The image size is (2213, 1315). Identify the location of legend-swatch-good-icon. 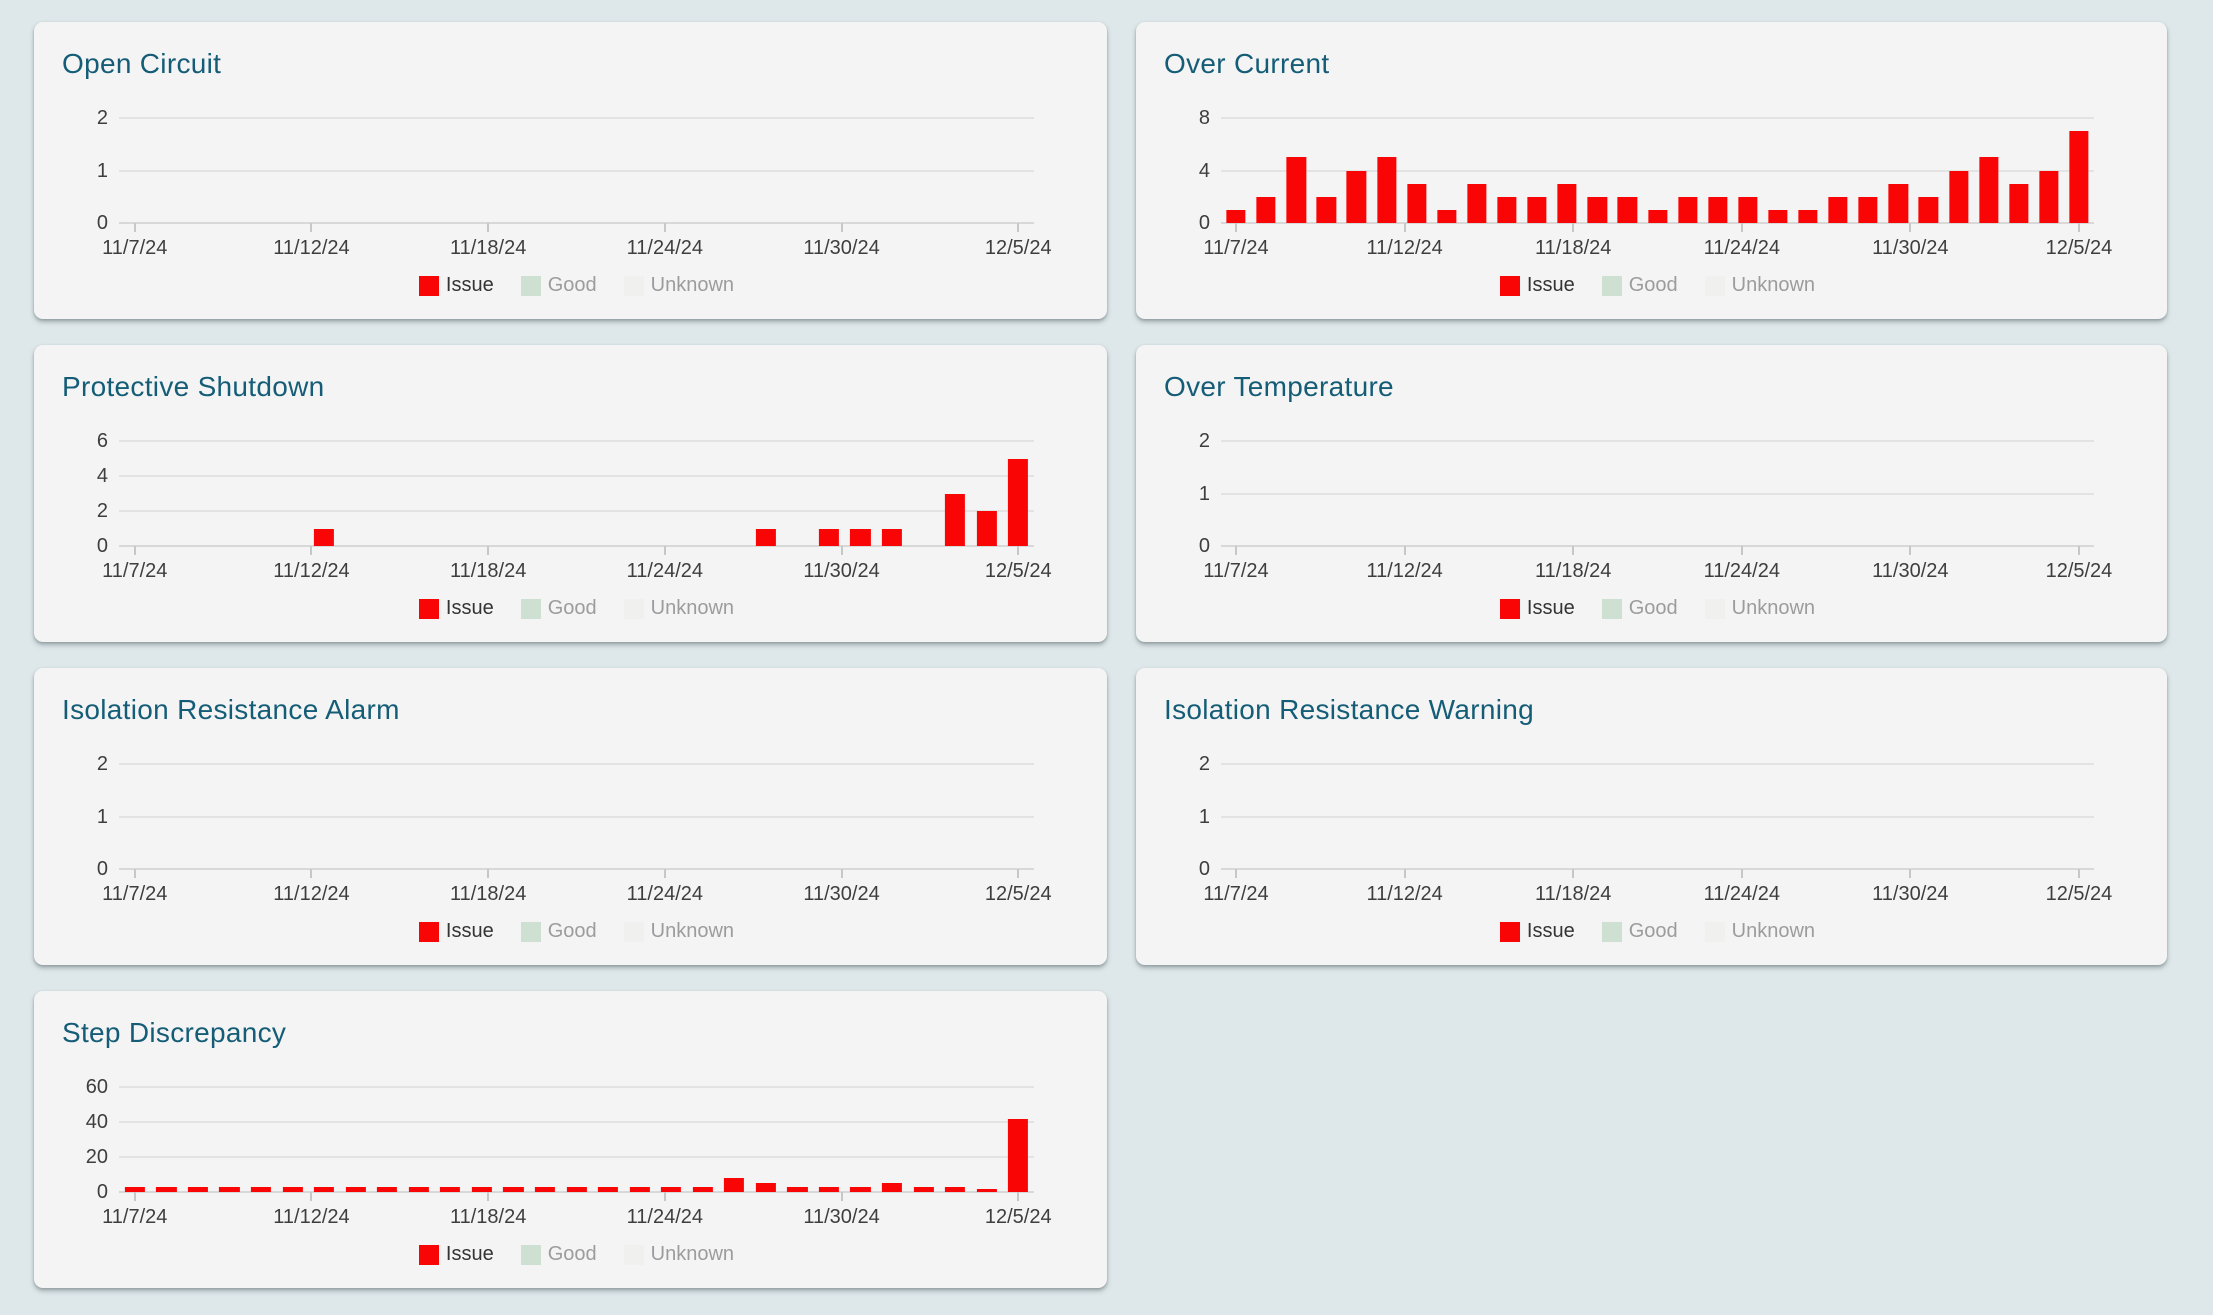
(1611, 608).